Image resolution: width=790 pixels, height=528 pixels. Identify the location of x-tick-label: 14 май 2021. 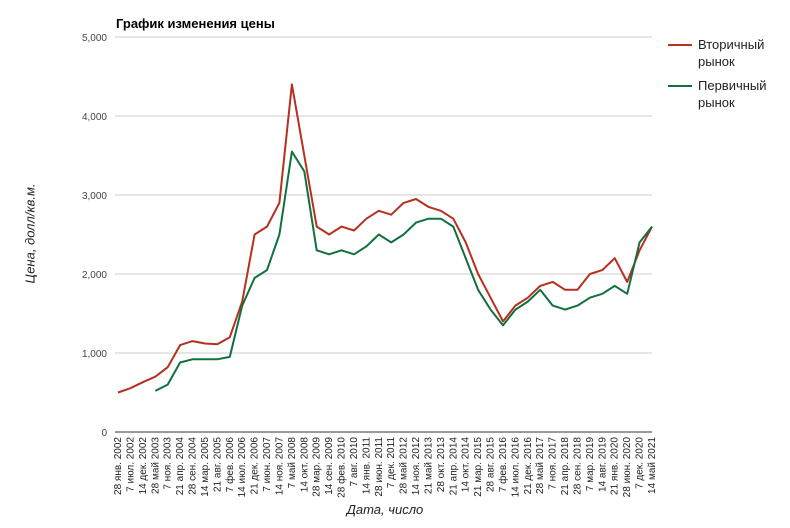
(652, 465).